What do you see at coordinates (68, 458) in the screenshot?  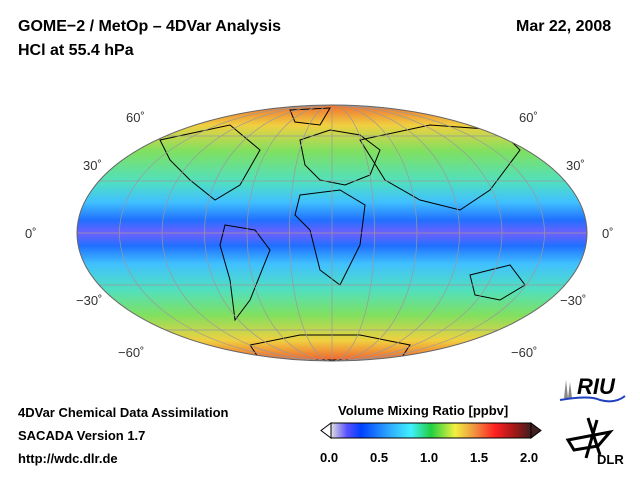 I see `footer-url: http://wdc.dlr.de` at bounding box center [68, 458].